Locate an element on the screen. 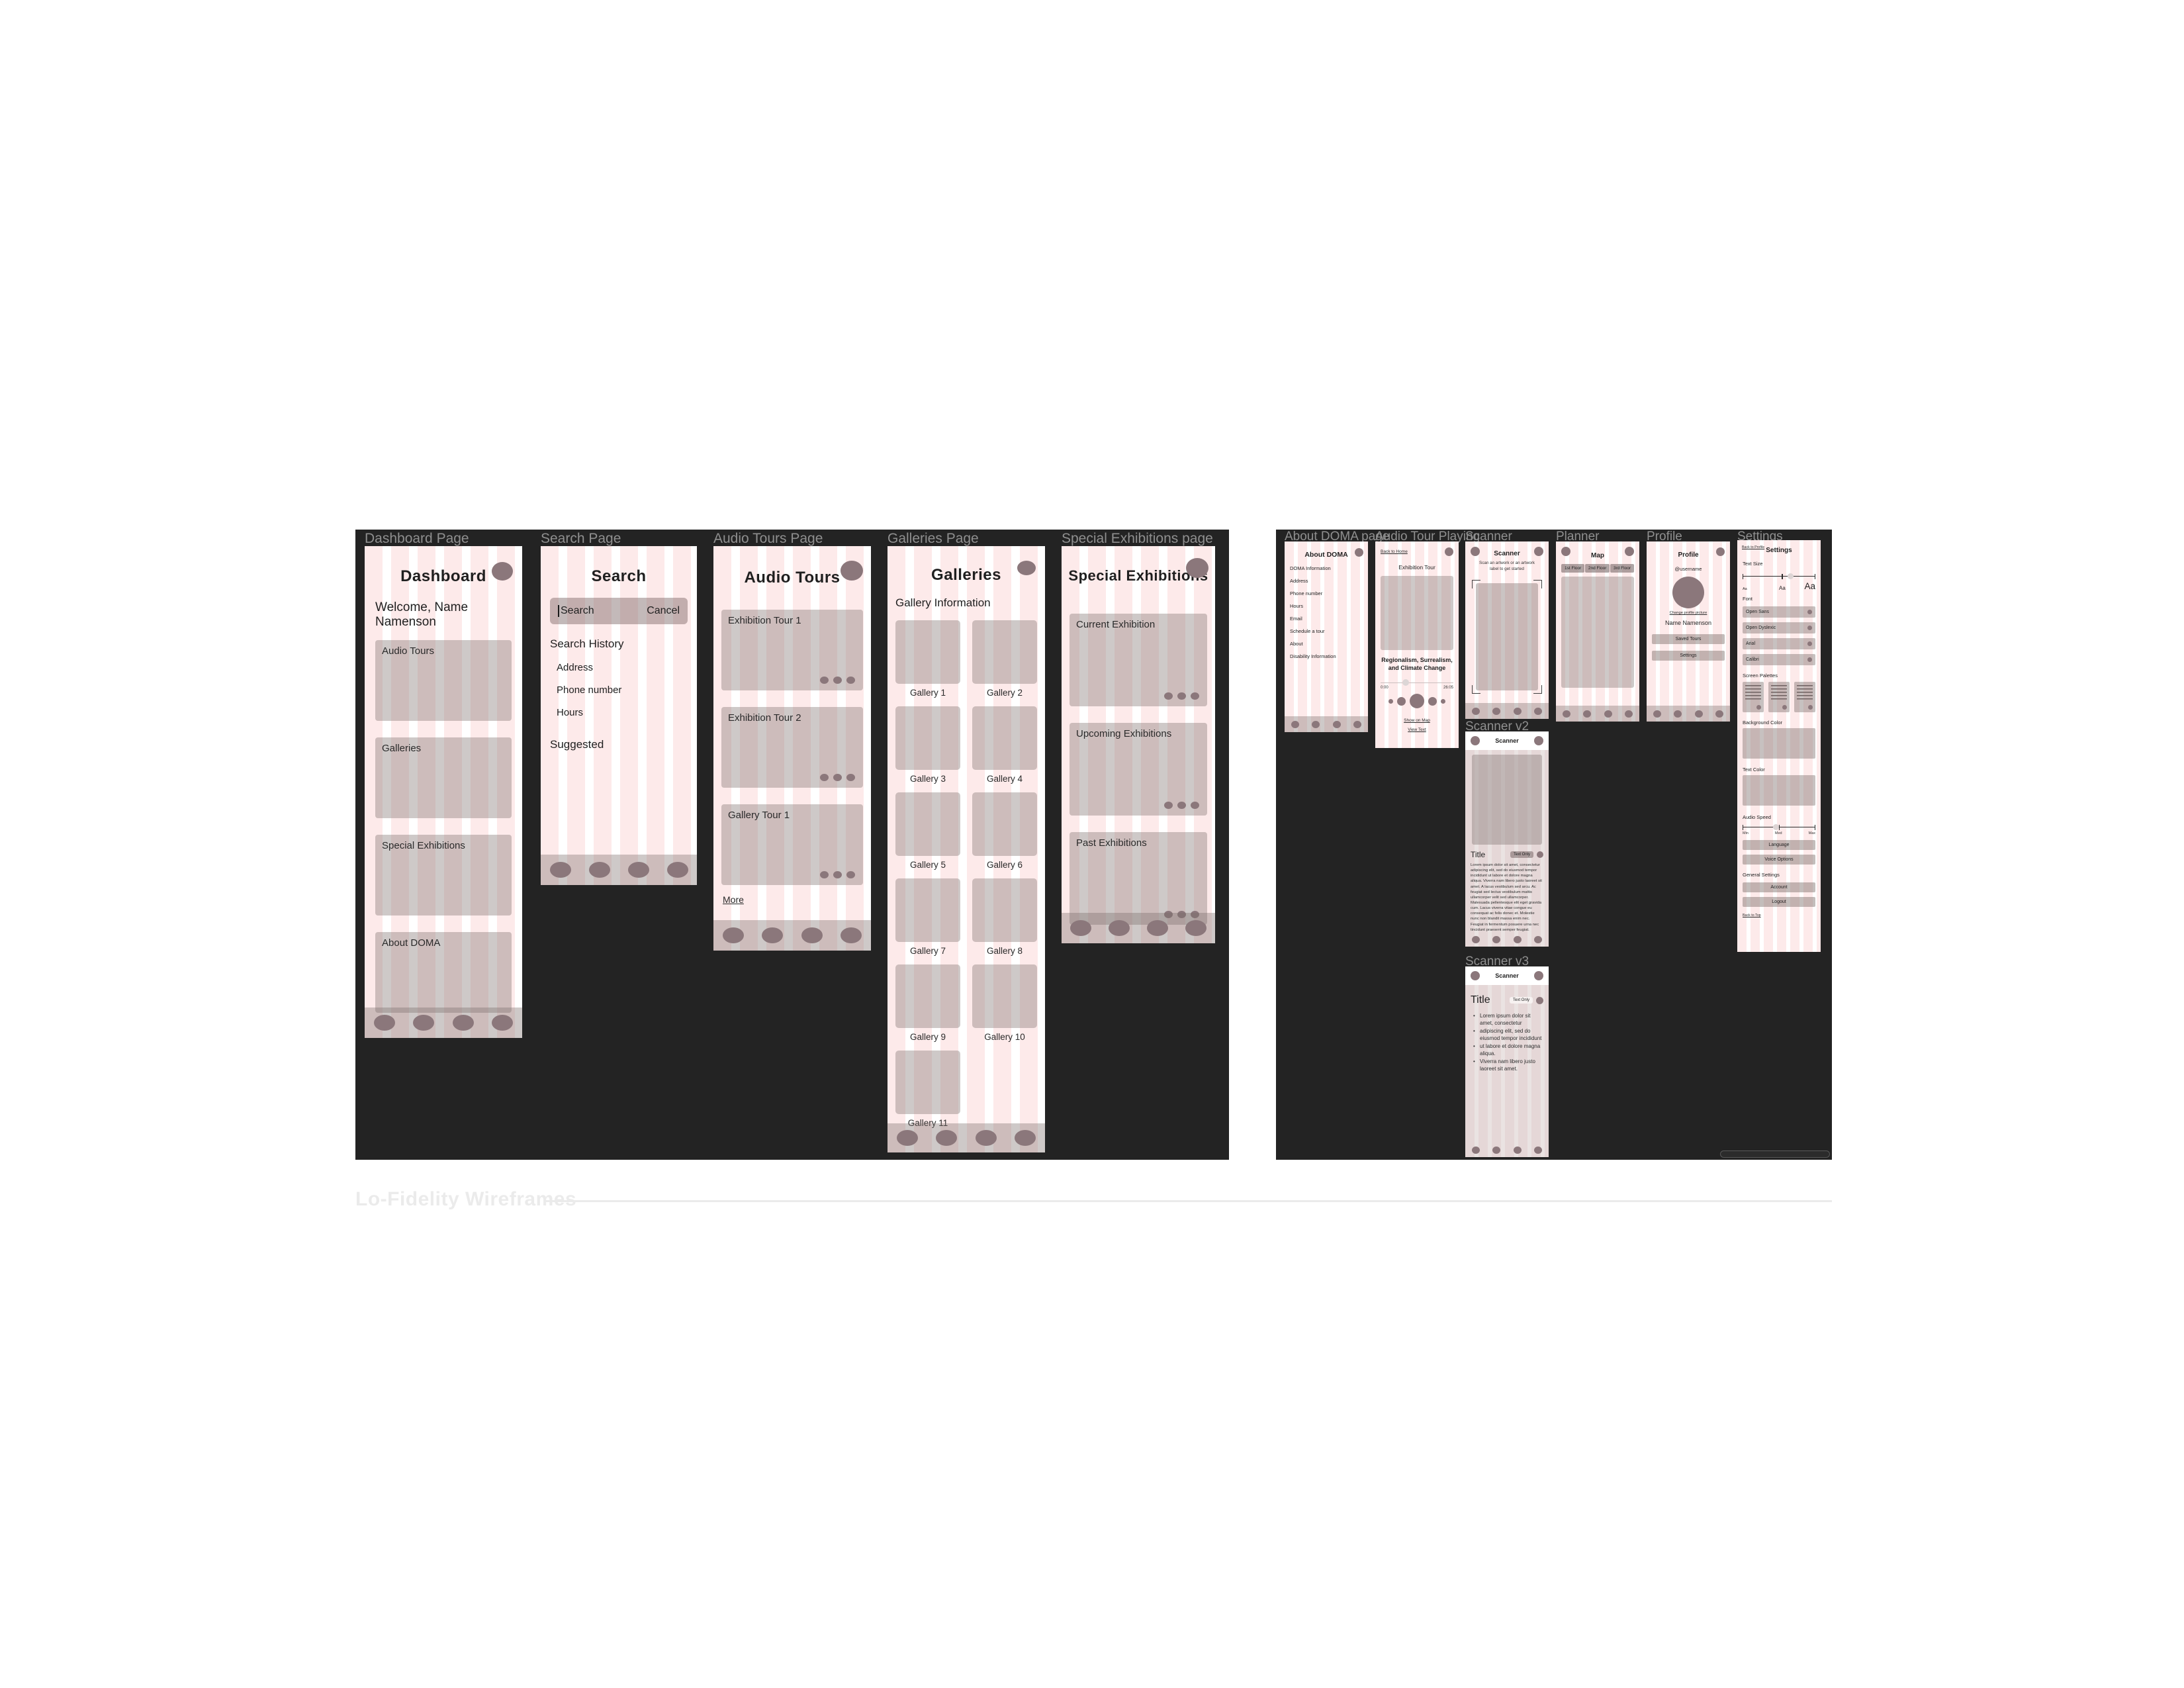 The image size is (2184, 1688). dashboard-card: Galleries is located at coordinates (444, 777).